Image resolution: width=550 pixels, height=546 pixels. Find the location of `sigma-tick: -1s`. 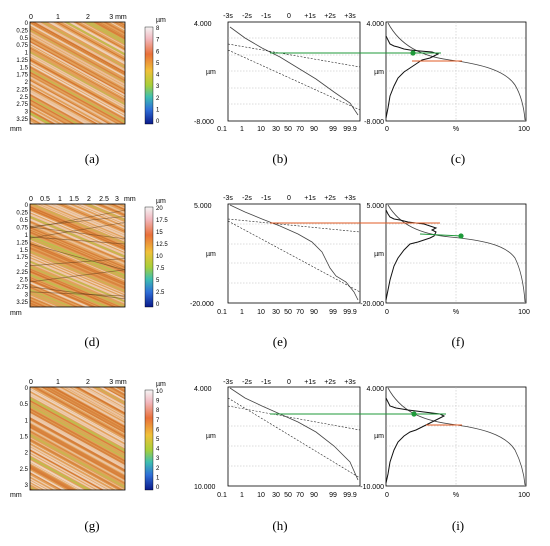

sigma-tick: -1s is located at coordinates (266, 198).